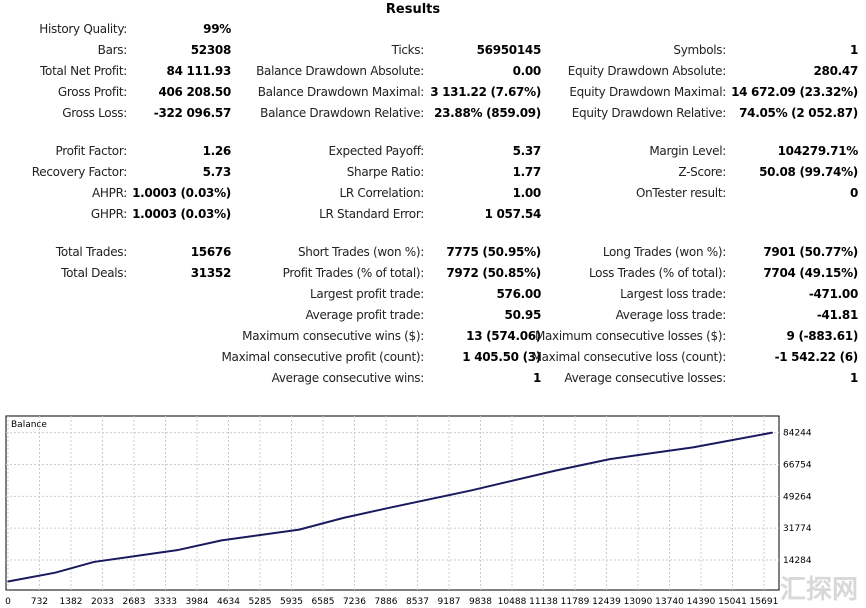 Image resolution: width=866 pixels, height=608 pixels. I want to click on x-tick-label: 15691, so click(764, 602).